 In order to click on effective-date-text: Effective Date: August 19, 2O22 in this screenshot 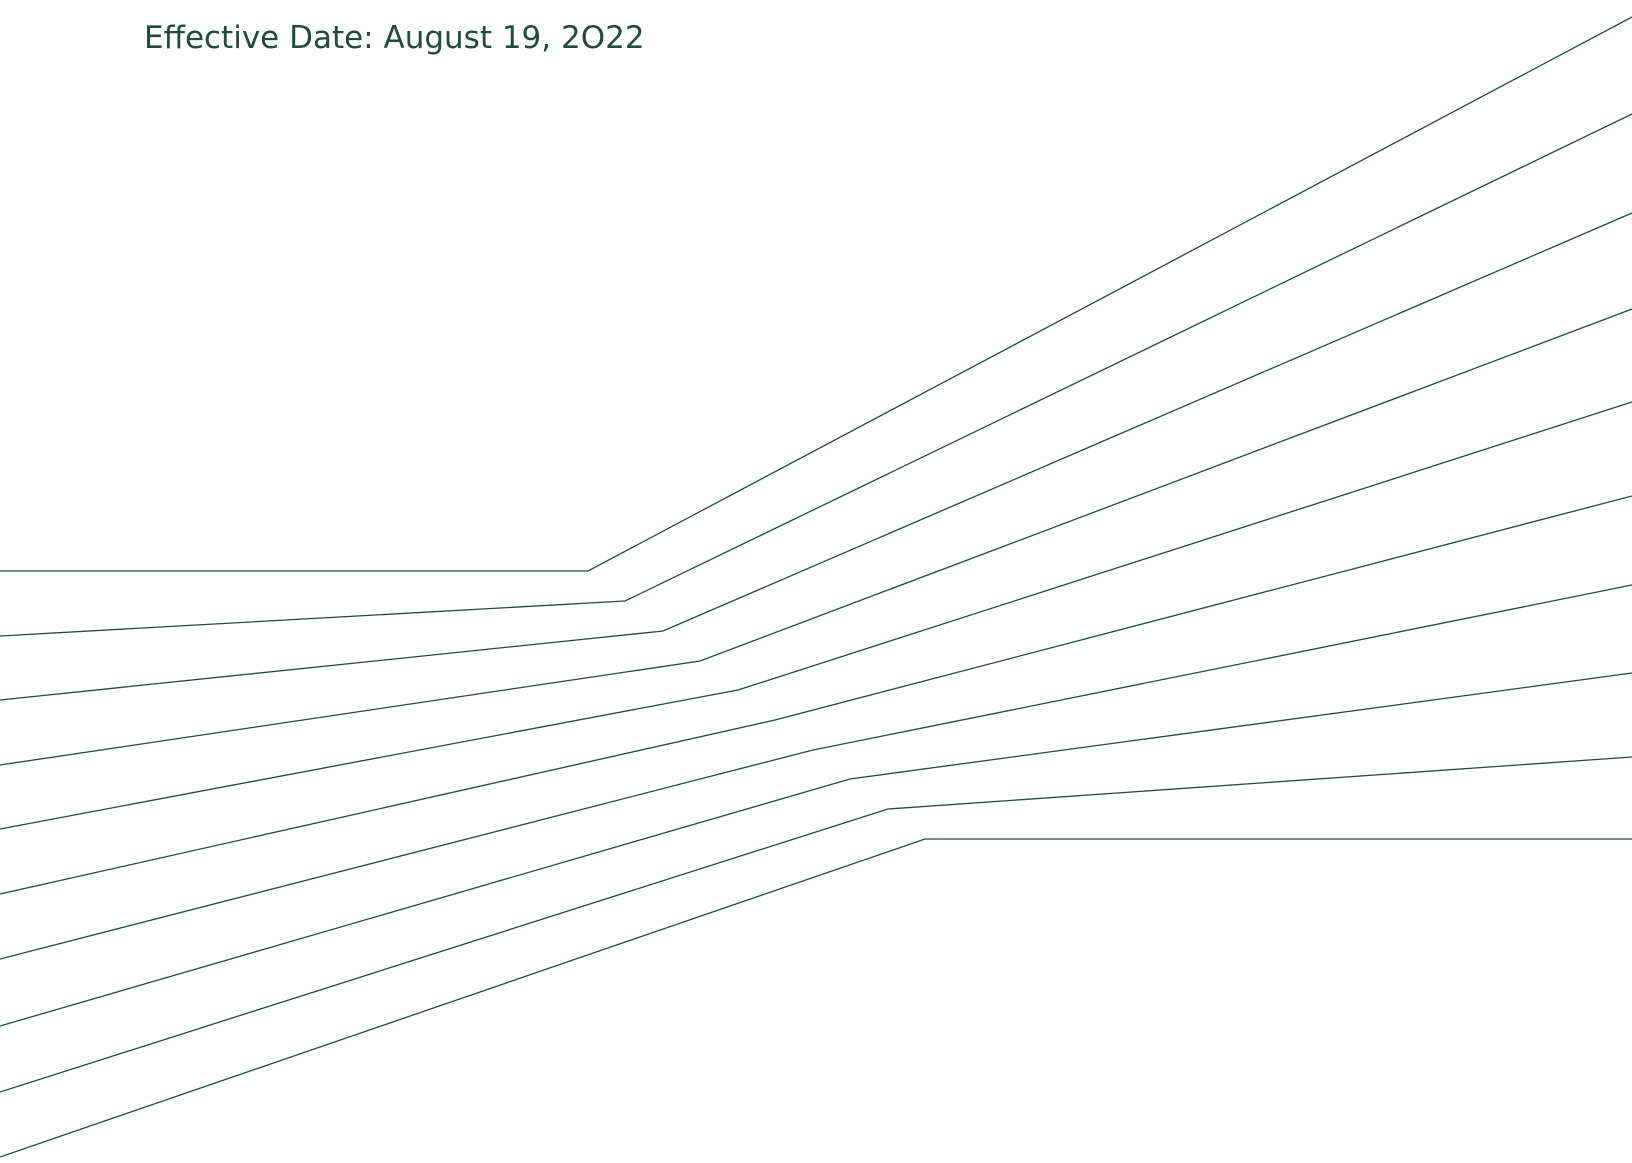, I will do `click(394, 38)`.